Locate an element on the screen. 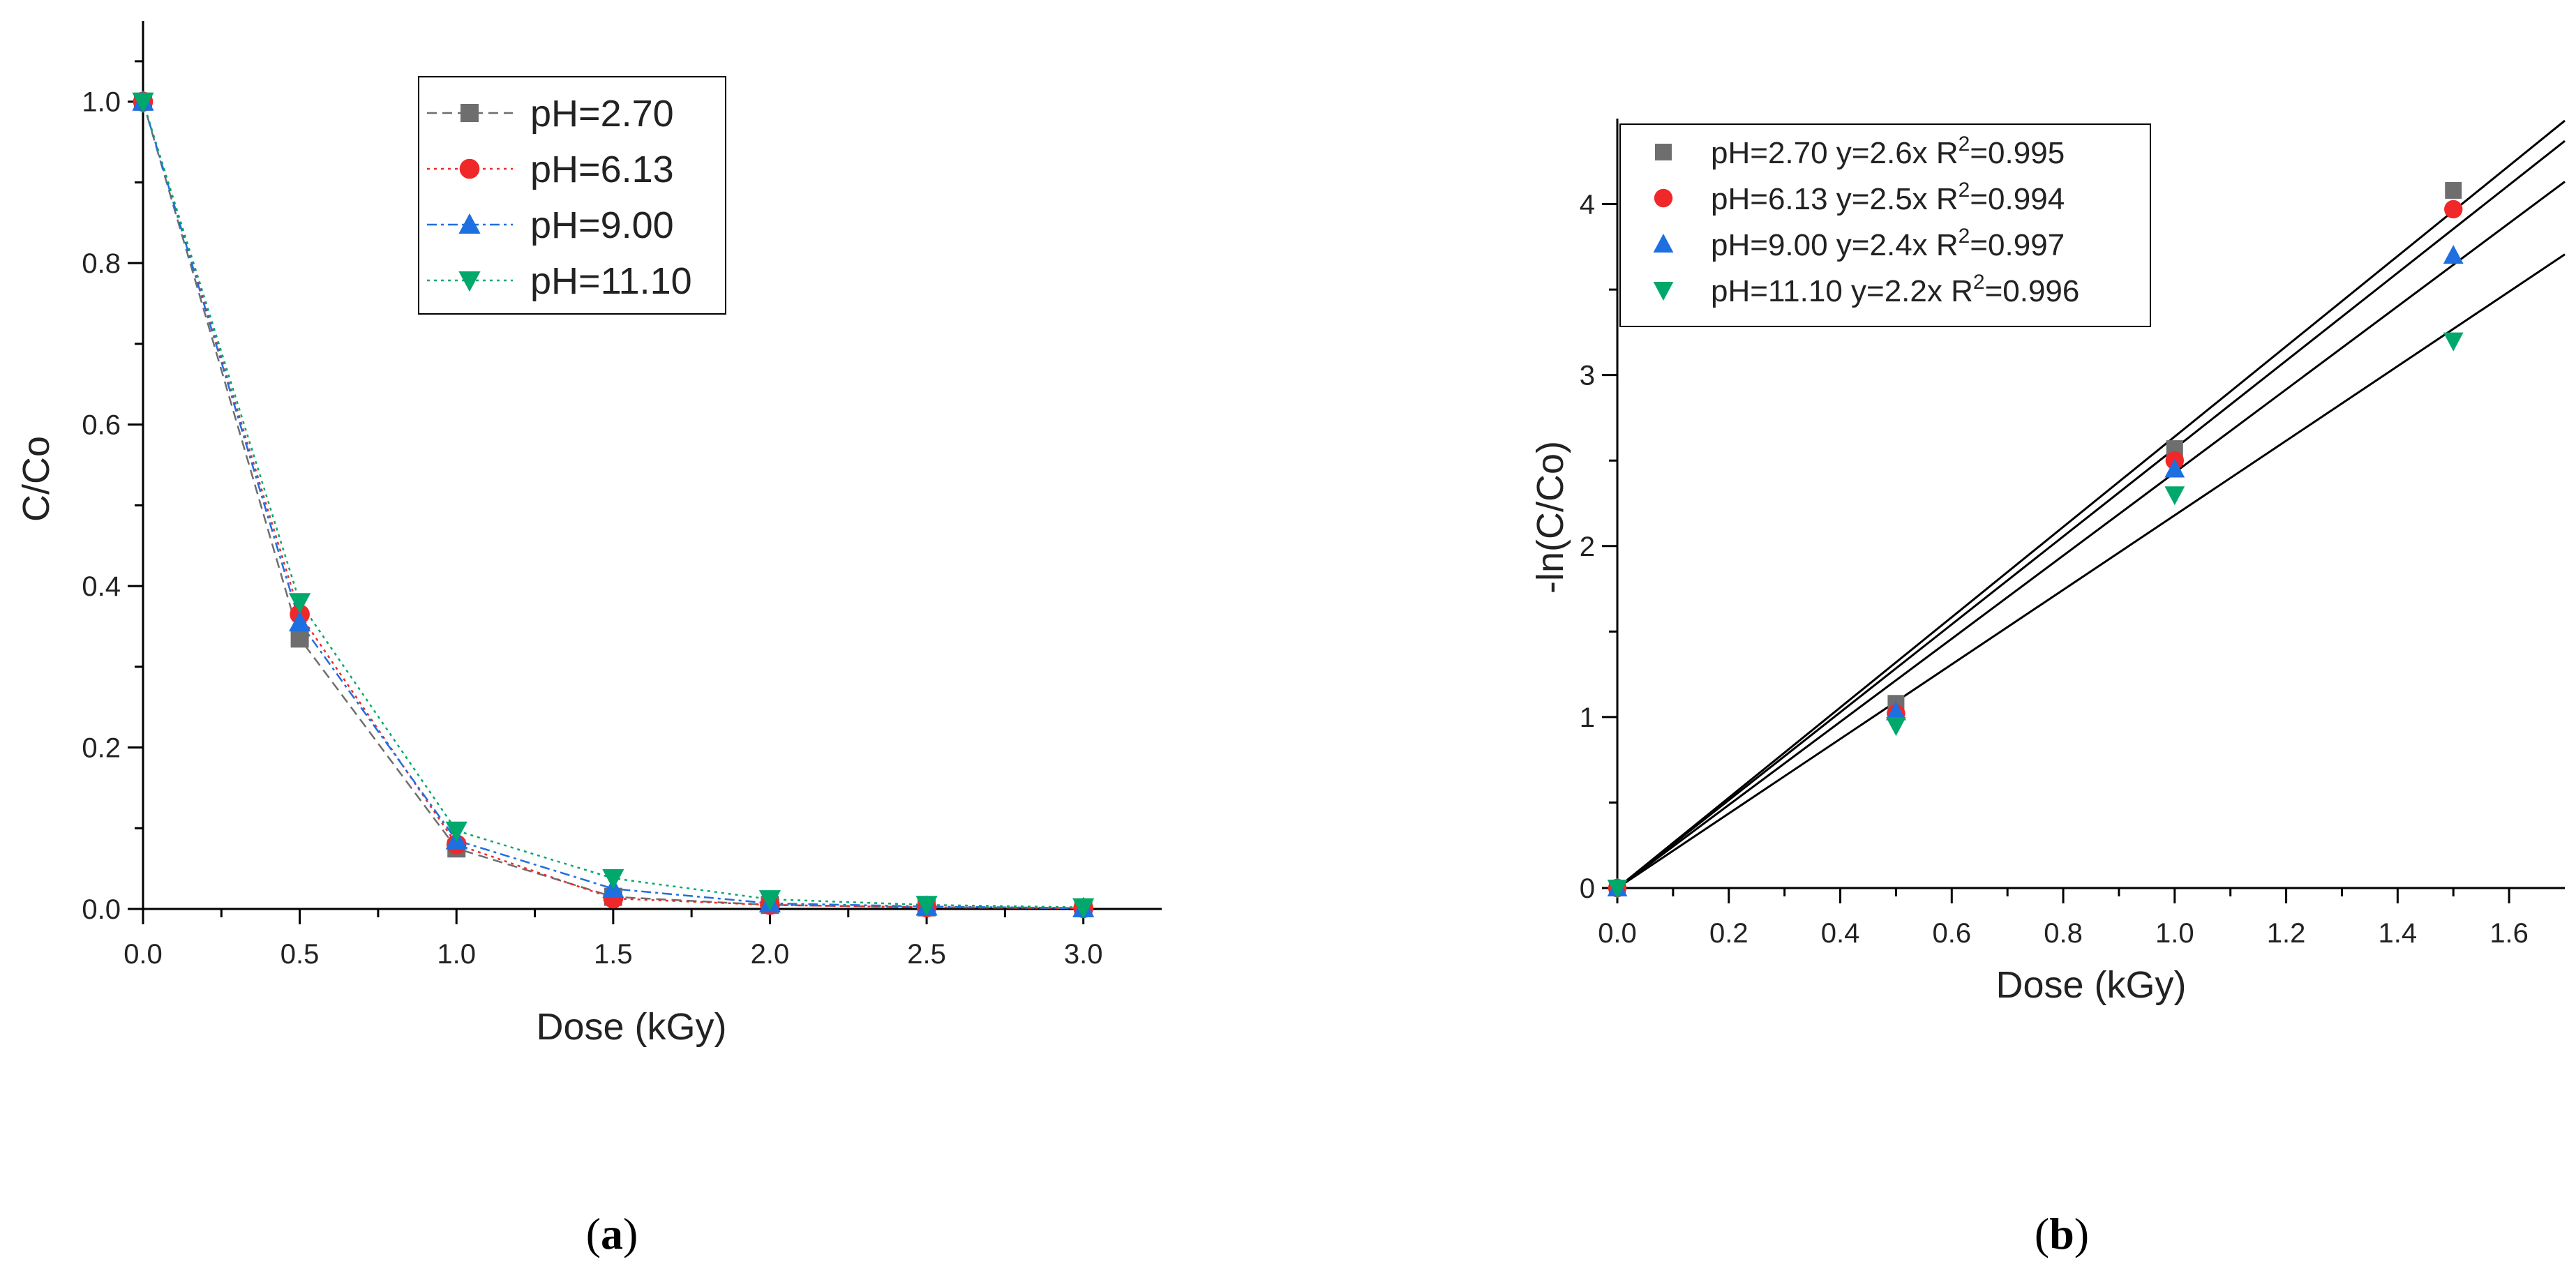  legend-label: pH=11.10 y=2.2x R2=0.996 is located at coordinates (1895, 289).